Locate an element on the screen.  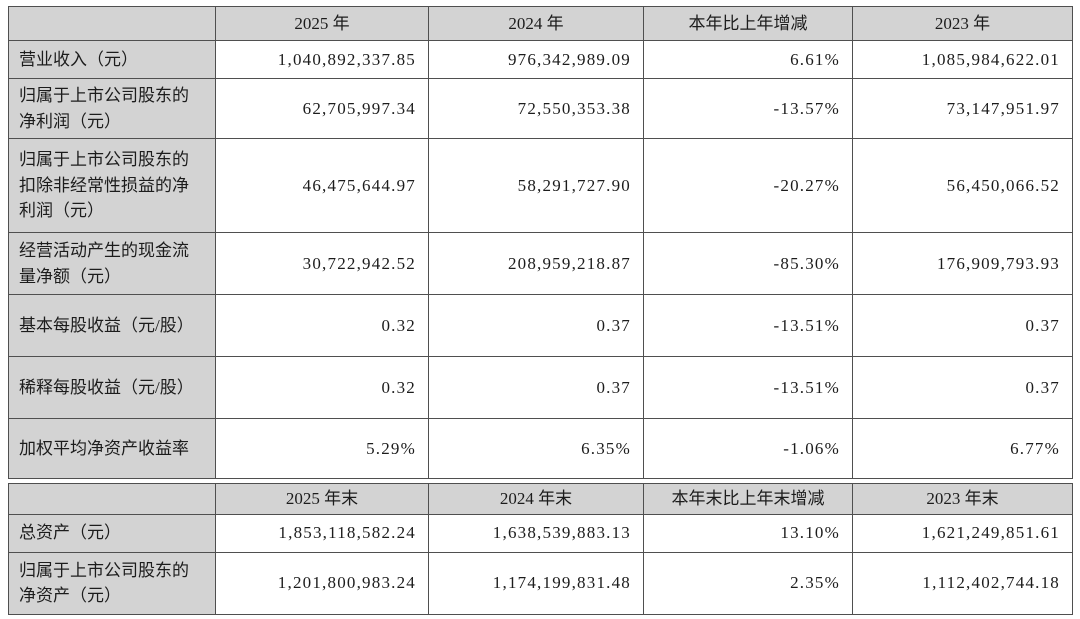
value-2025: 1,040,892,337.85 is located at coordinates (322, 59).